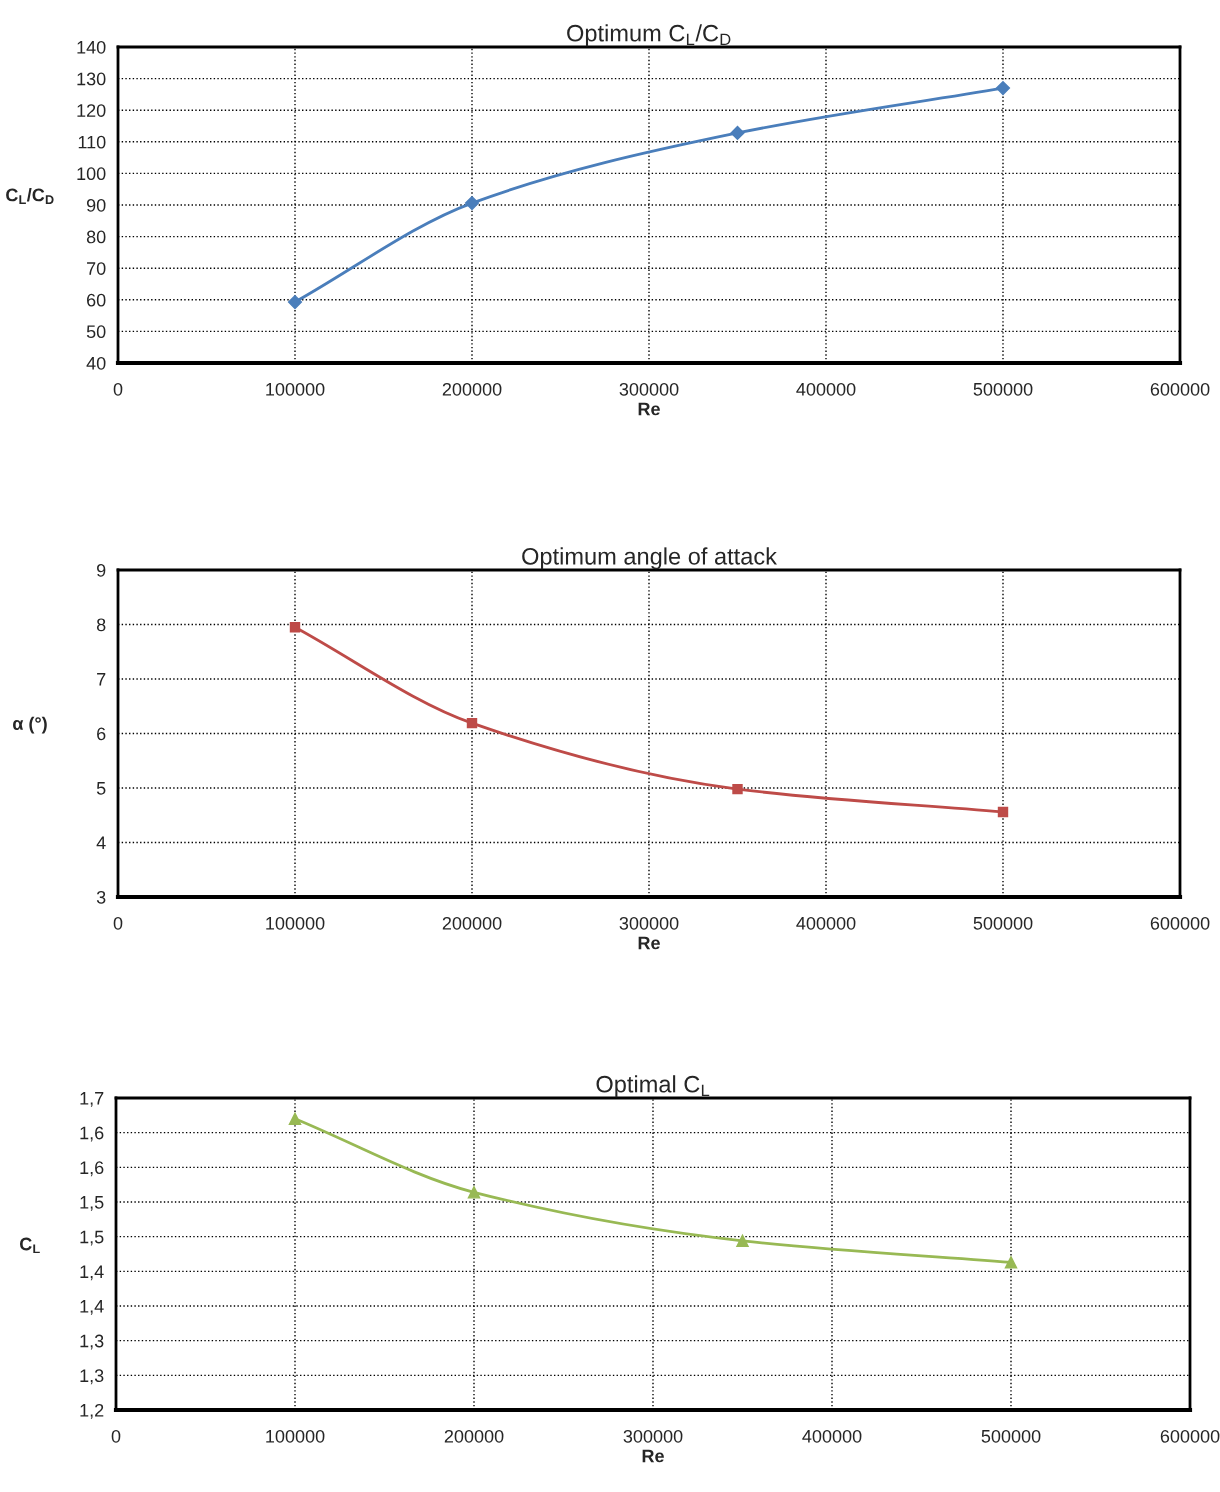 Image resolution: width=1220 pixels, height=1492 pixels. I want to click on y-tick-label: 5, so click(101, 788).